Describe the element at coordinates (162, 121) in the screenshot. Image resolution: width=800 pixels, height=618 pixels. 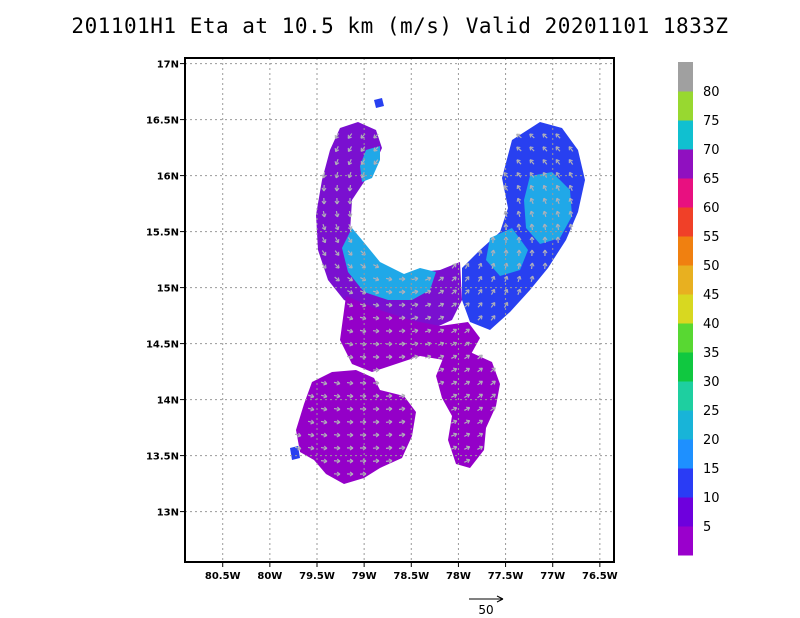
I see `y-tick-label: 16.5N` at that location.